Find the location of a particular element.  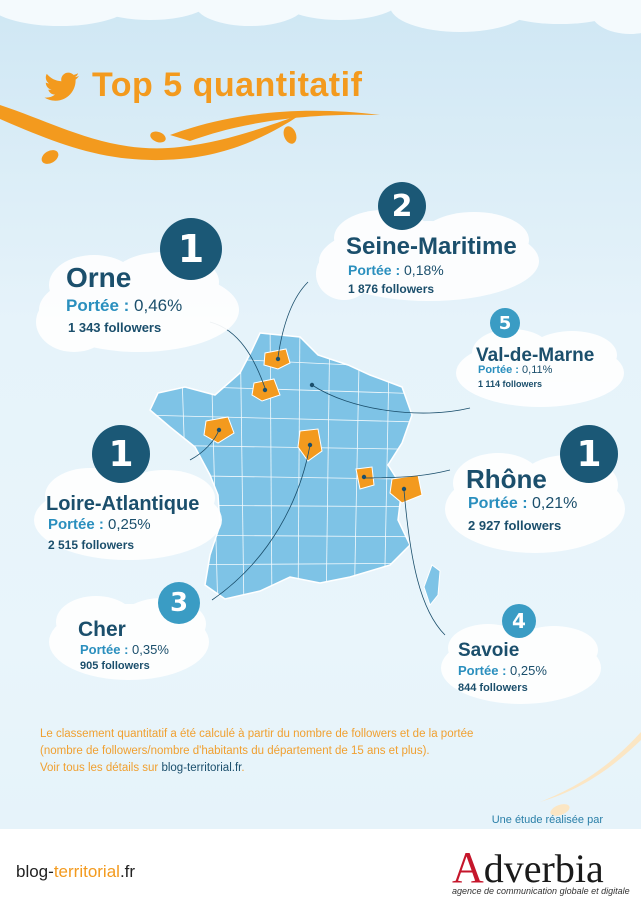

study-credit: Une étude réalisée par is located at coordinates (547, 820).